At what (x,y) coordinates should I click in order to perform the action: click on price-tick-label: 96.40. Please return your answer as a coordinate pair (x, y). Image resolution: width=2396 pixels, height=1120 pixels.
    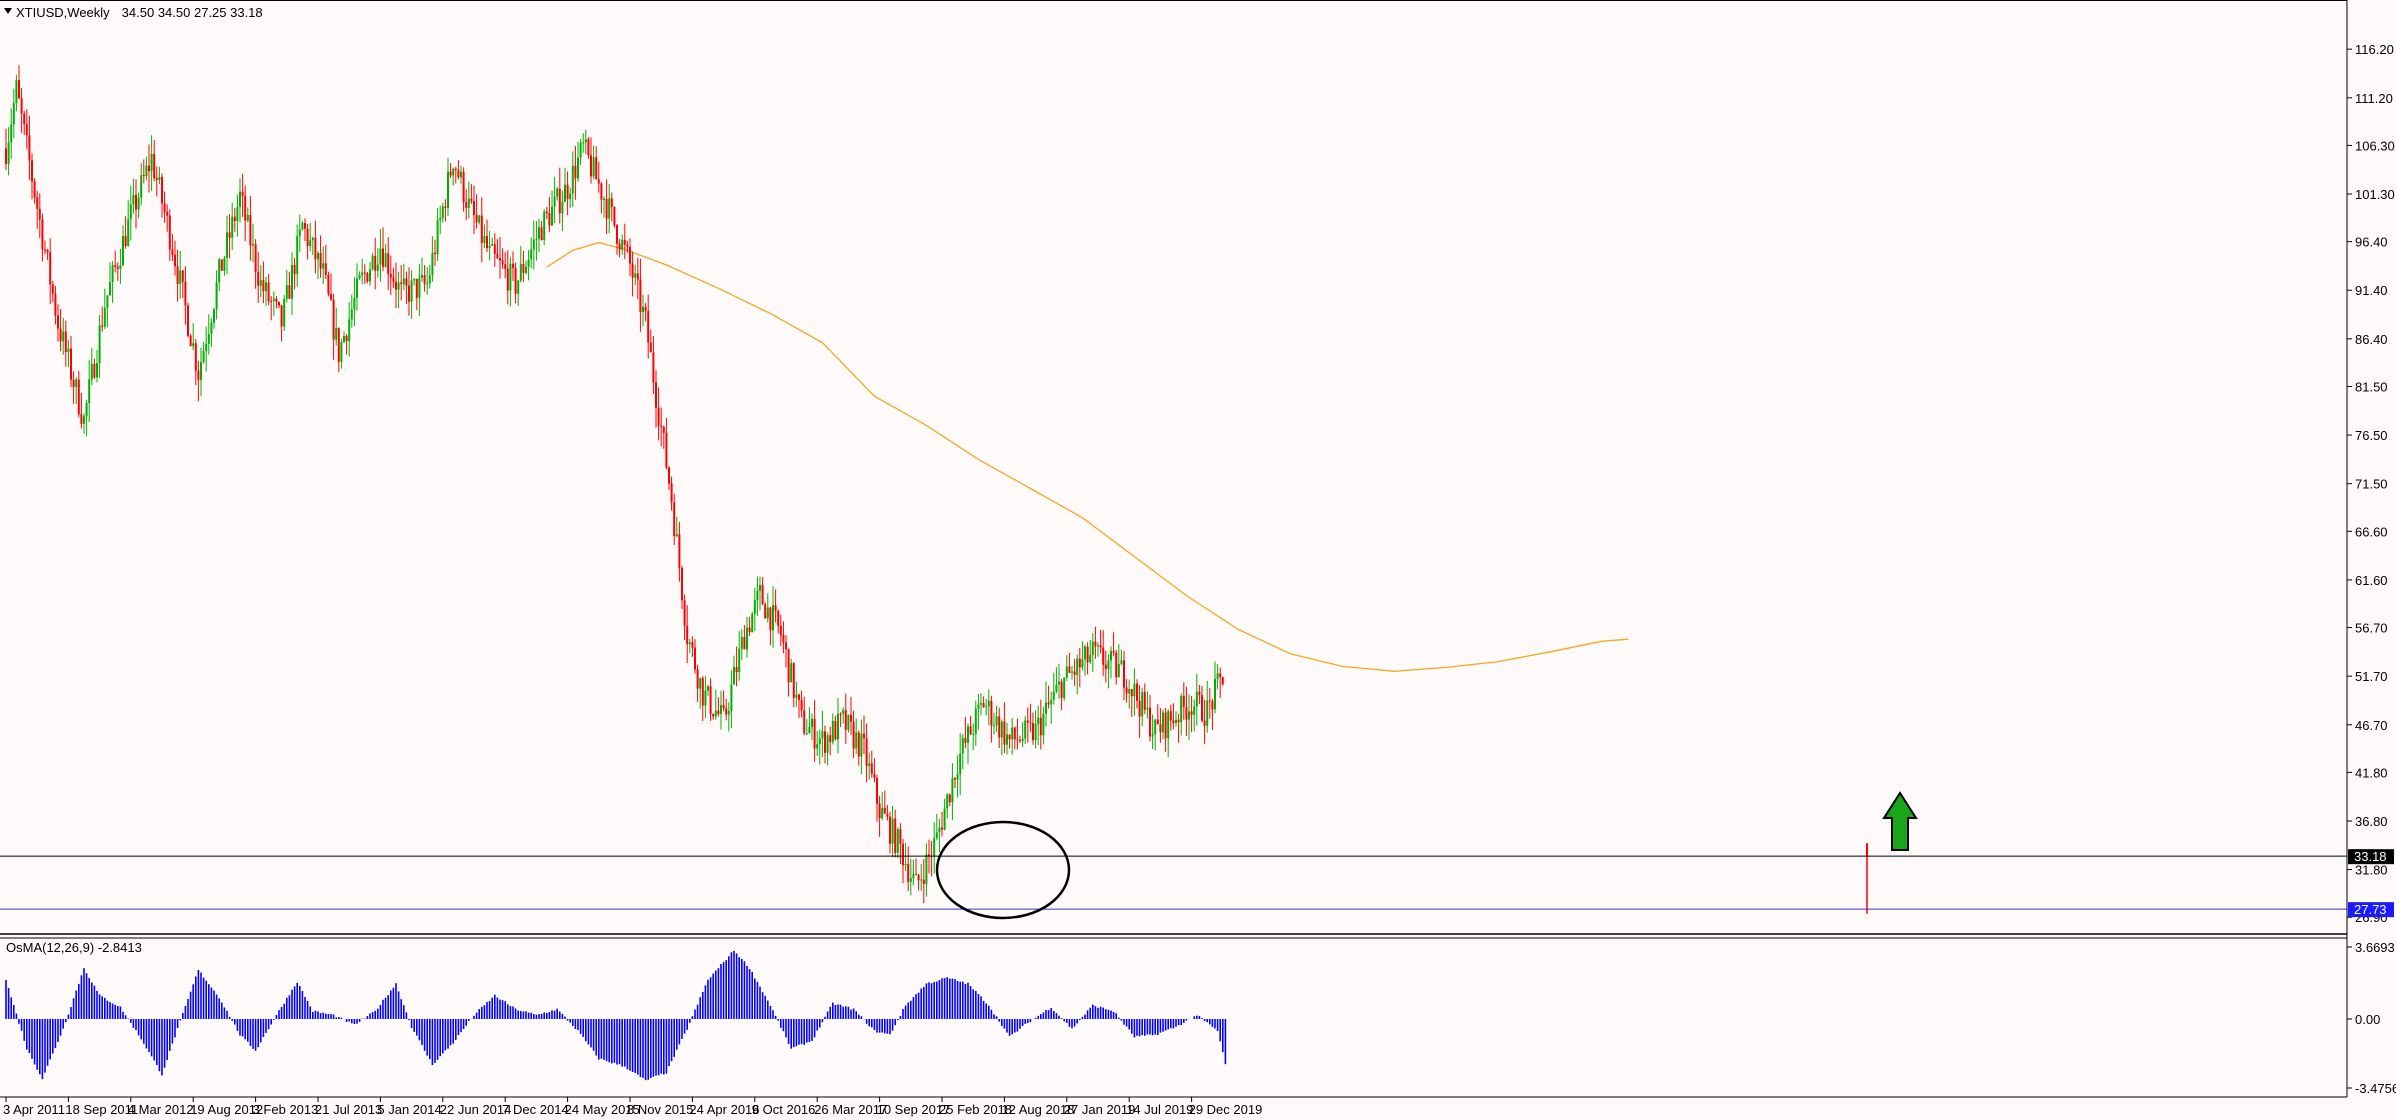
    Looking at the image, I should click on (2371, 242).